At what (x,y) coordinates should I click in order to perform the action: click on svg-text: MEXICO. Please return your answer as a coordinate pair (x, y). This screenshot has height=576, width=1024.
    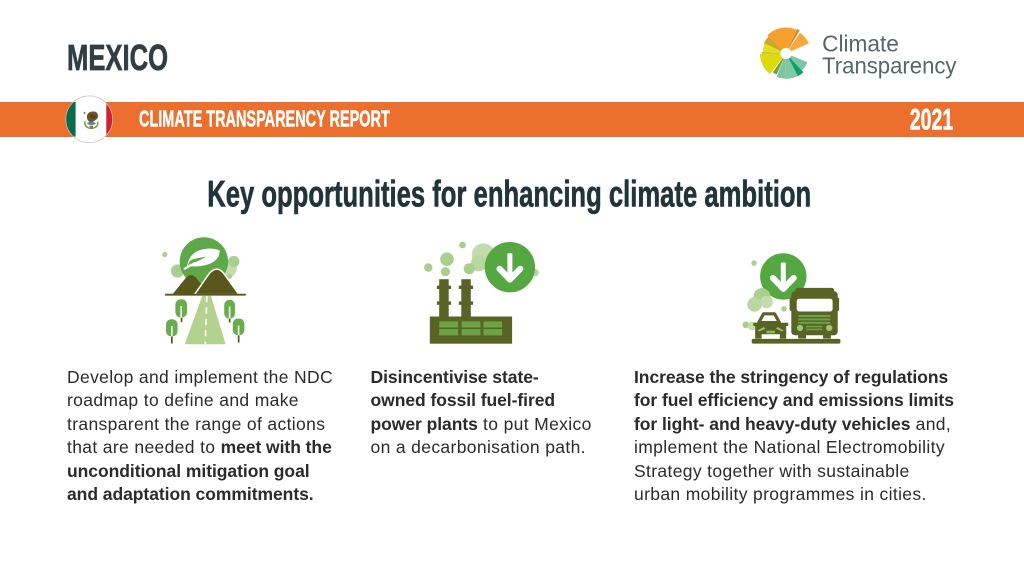
    Looking at the image, I should click on (117, 58).